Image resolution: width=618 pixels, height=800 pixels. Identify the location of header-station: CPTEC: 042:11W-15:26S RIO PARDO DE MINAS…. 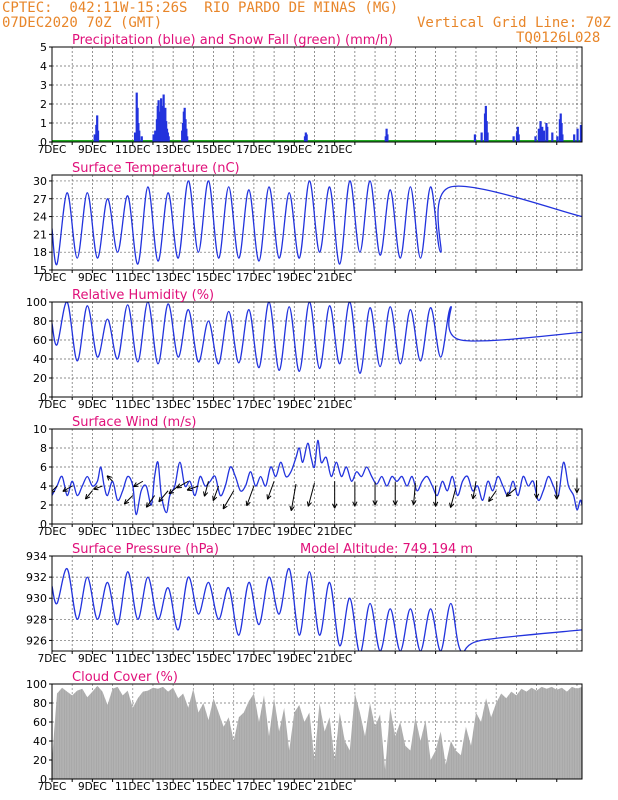
(200, 8).